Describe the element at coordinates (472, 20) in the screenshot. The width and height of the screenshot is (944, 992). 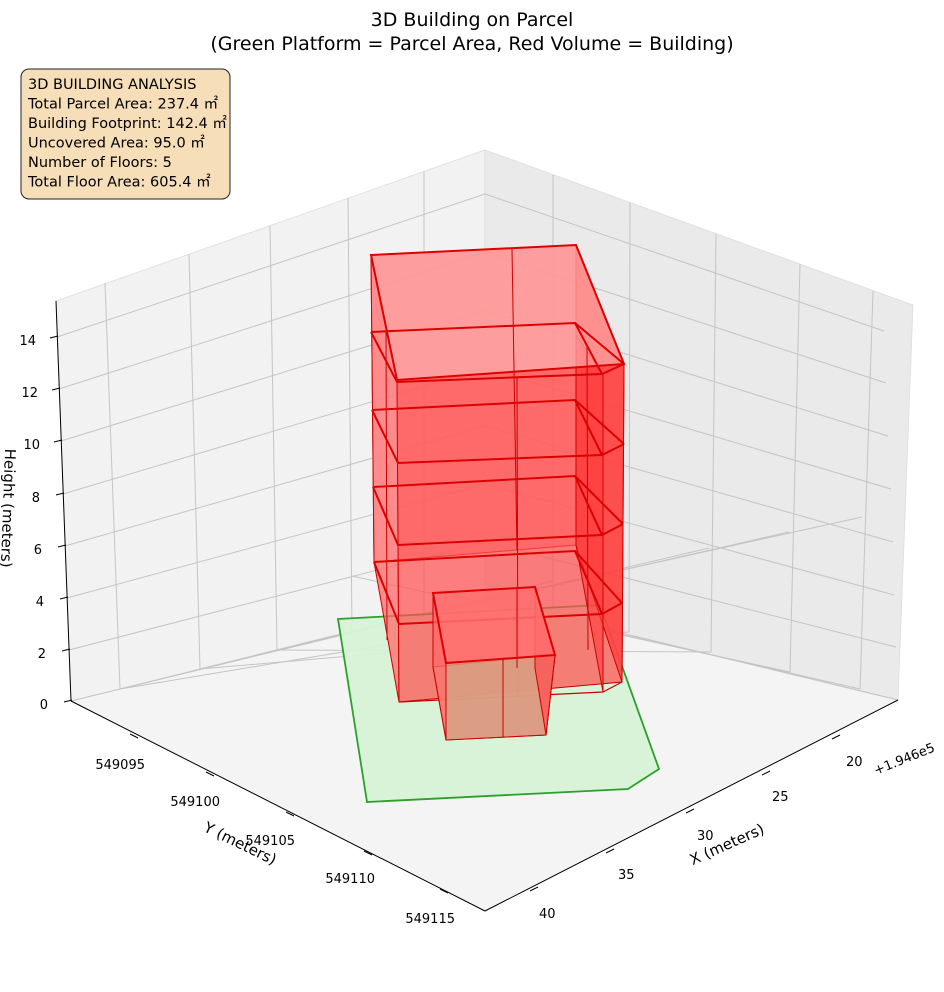
I see `chart-title: 3D Building on Parcel` at that location.